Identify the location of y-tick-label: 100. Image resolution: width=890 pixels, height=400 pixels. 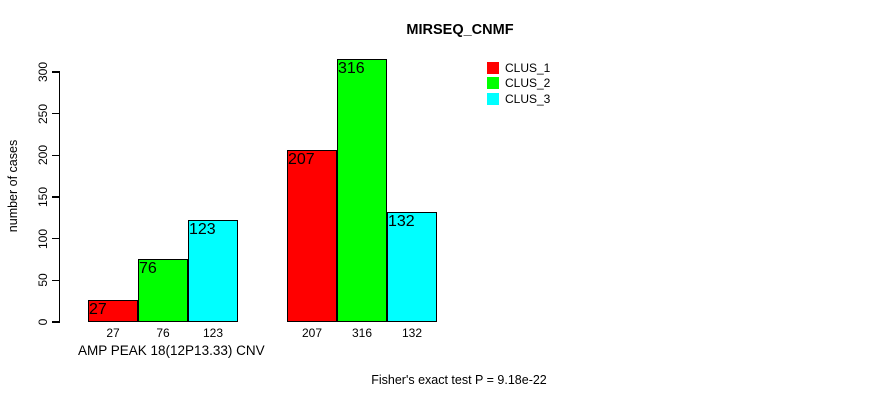
(43, 238).